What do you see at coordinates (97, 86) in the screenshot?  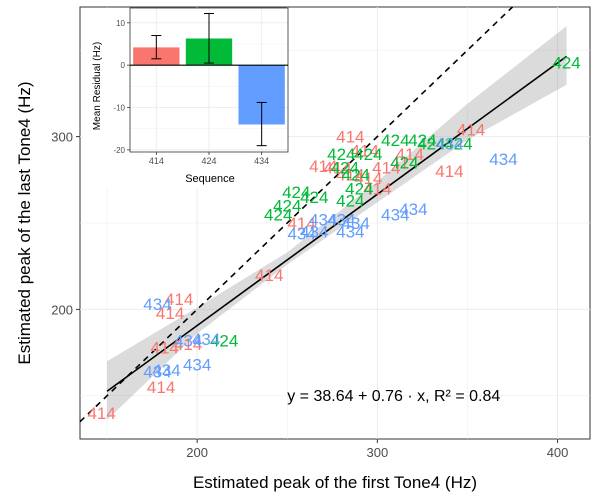 I see `inset-y-axis-title: Mean Residual (Hz)` at bounding box center [97, 86].